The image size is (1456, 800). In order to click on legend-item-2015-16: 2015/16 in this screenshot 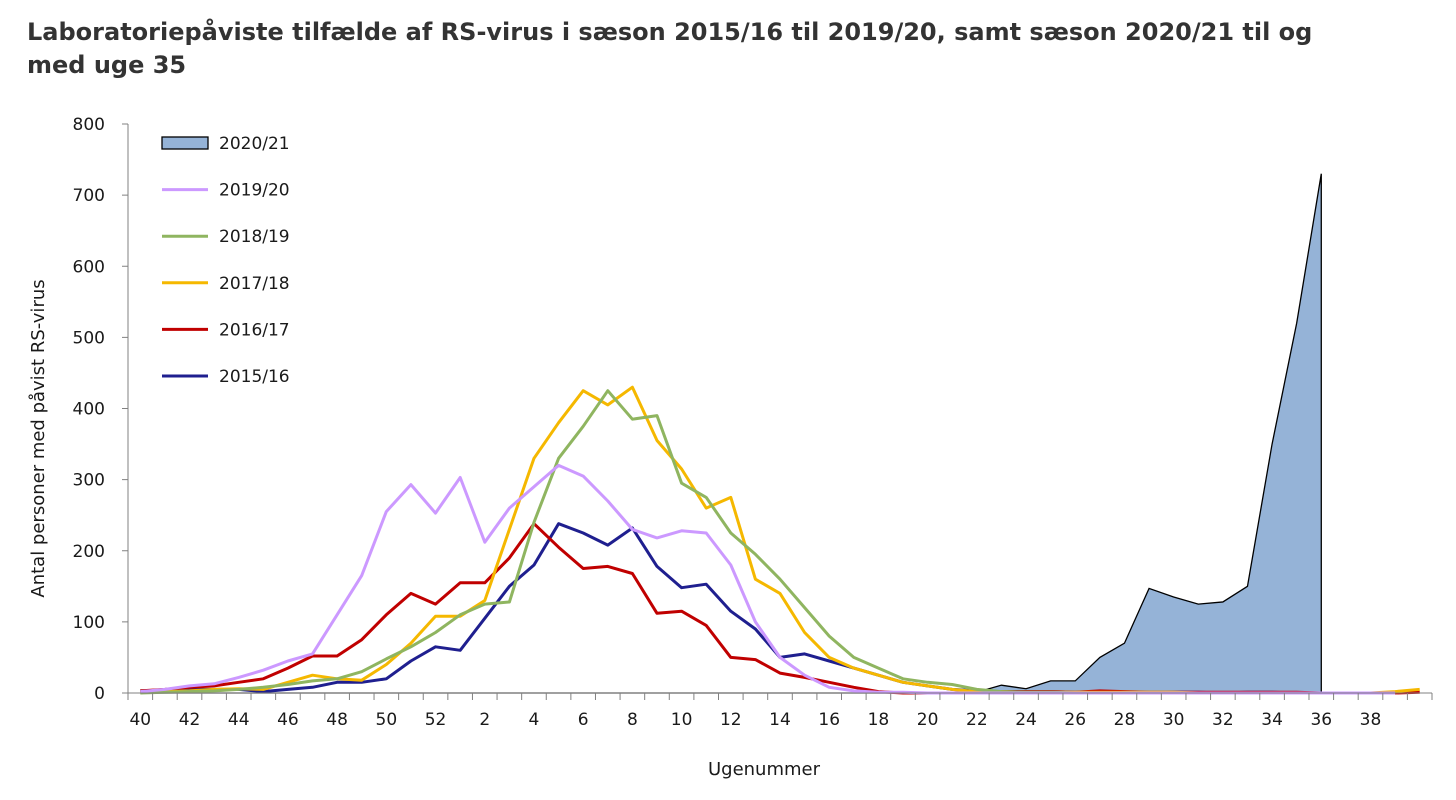, I will do `click(226, 377)`.